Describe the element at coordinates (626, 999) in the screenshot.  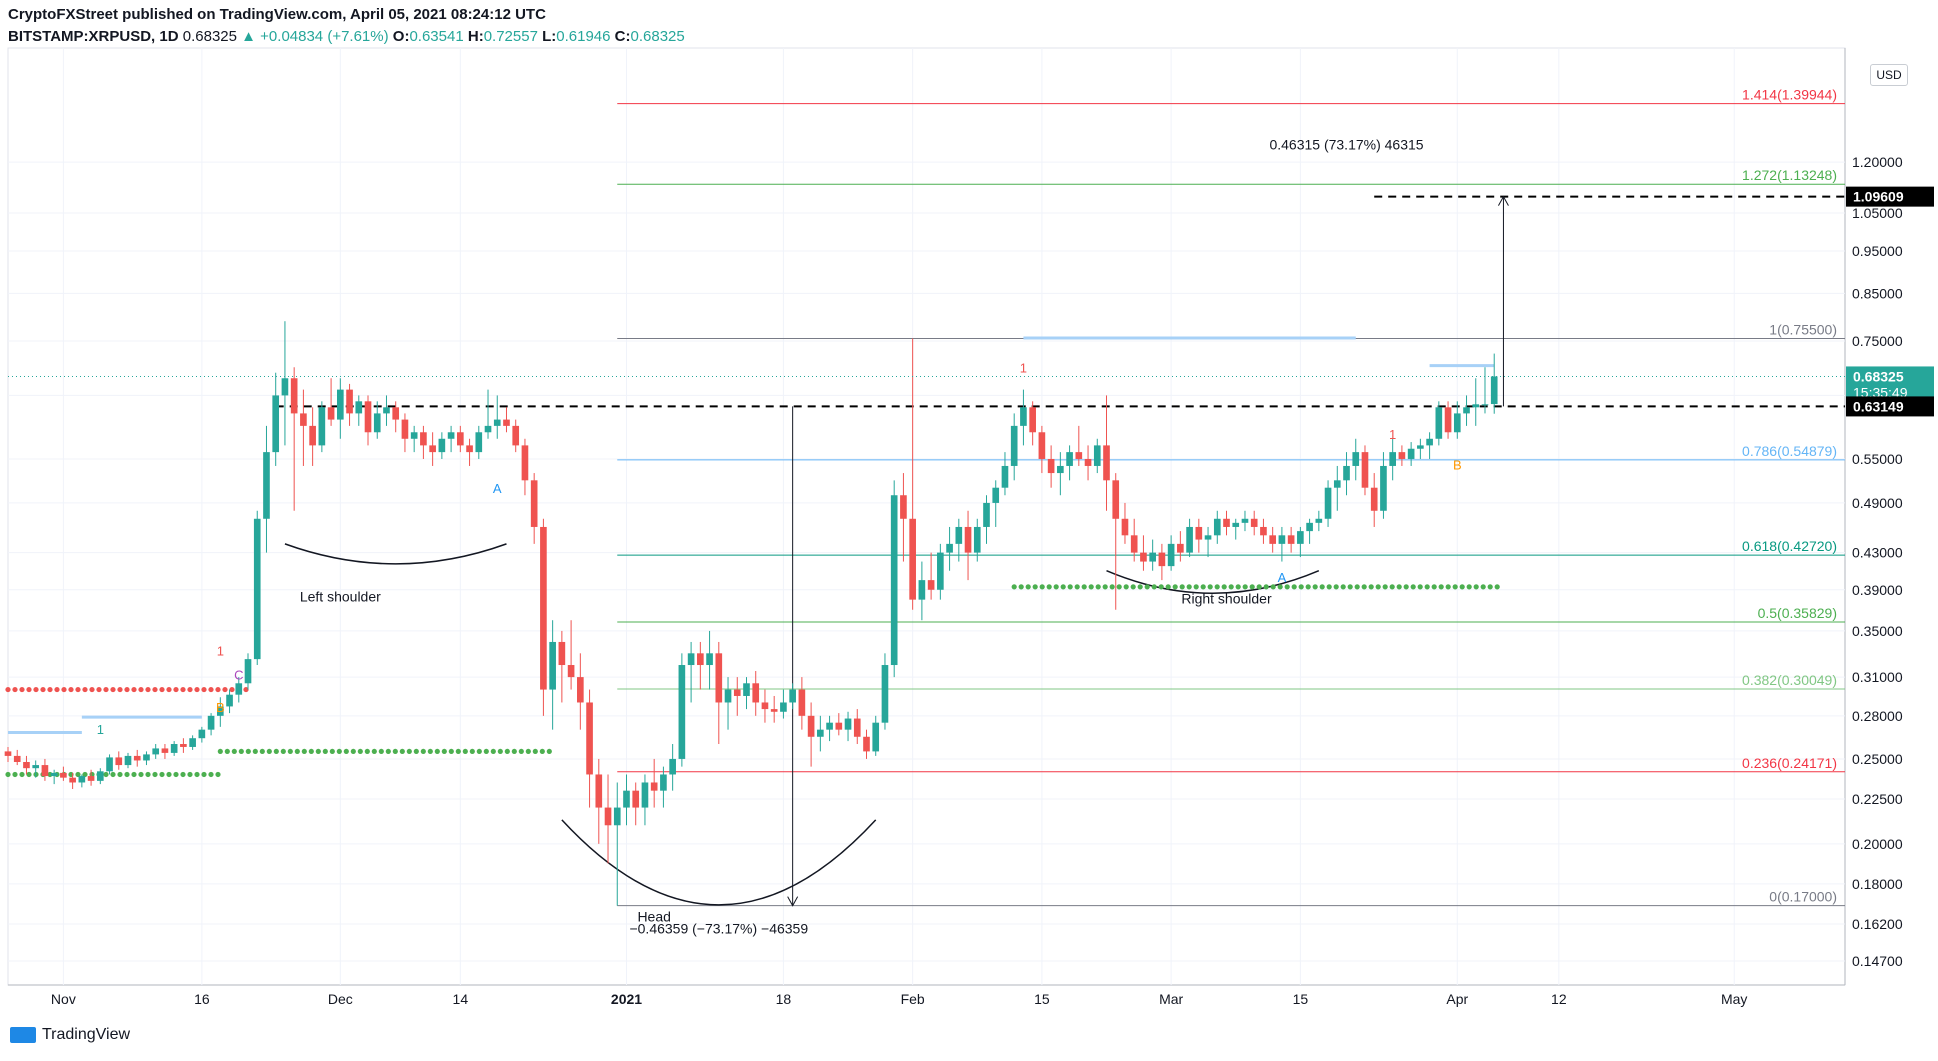
I see `x-tick-label: 2021` at that location.